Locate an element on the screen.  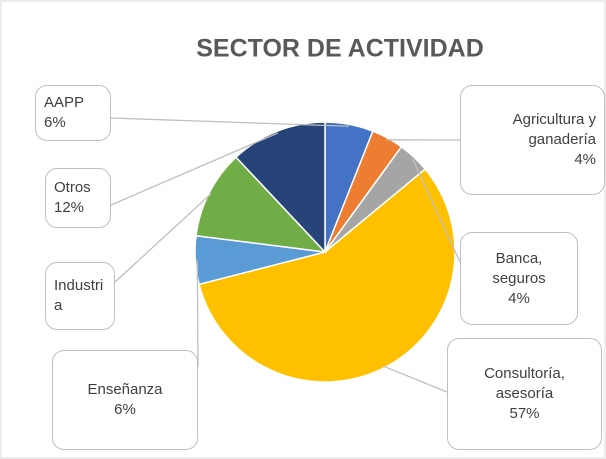
category-label: AAPP is located at coordinates (64, 102).